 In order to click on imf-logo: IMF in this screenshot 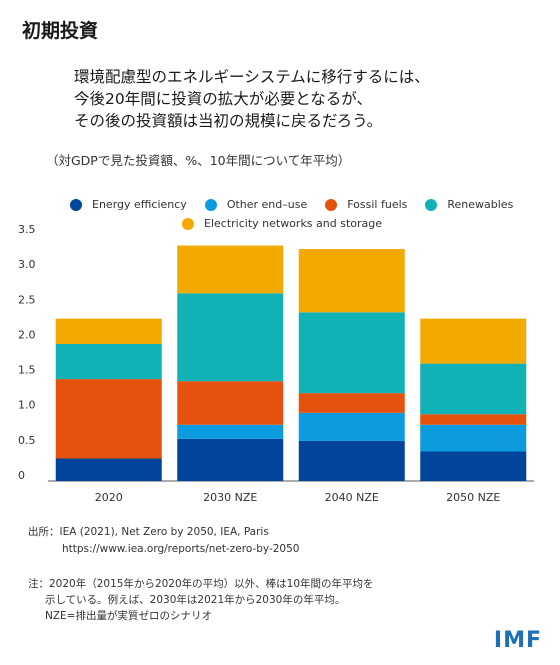, I will do `click(517, 640)`.